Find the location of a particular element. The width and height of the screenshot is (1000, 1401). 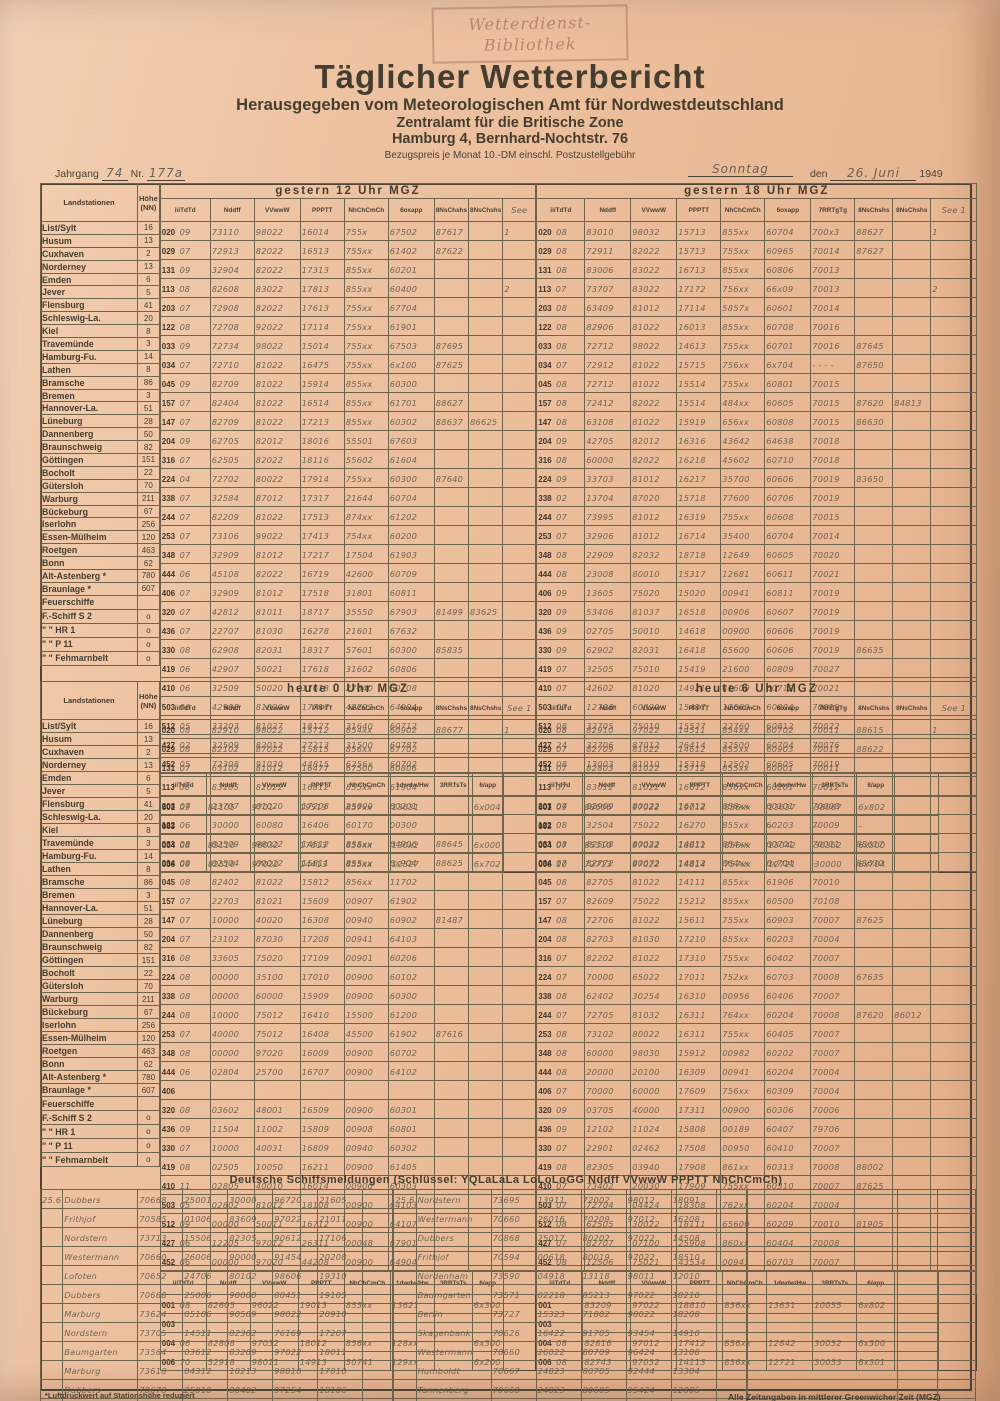

data-cell: 755xx is located at coordinates (366, 478).